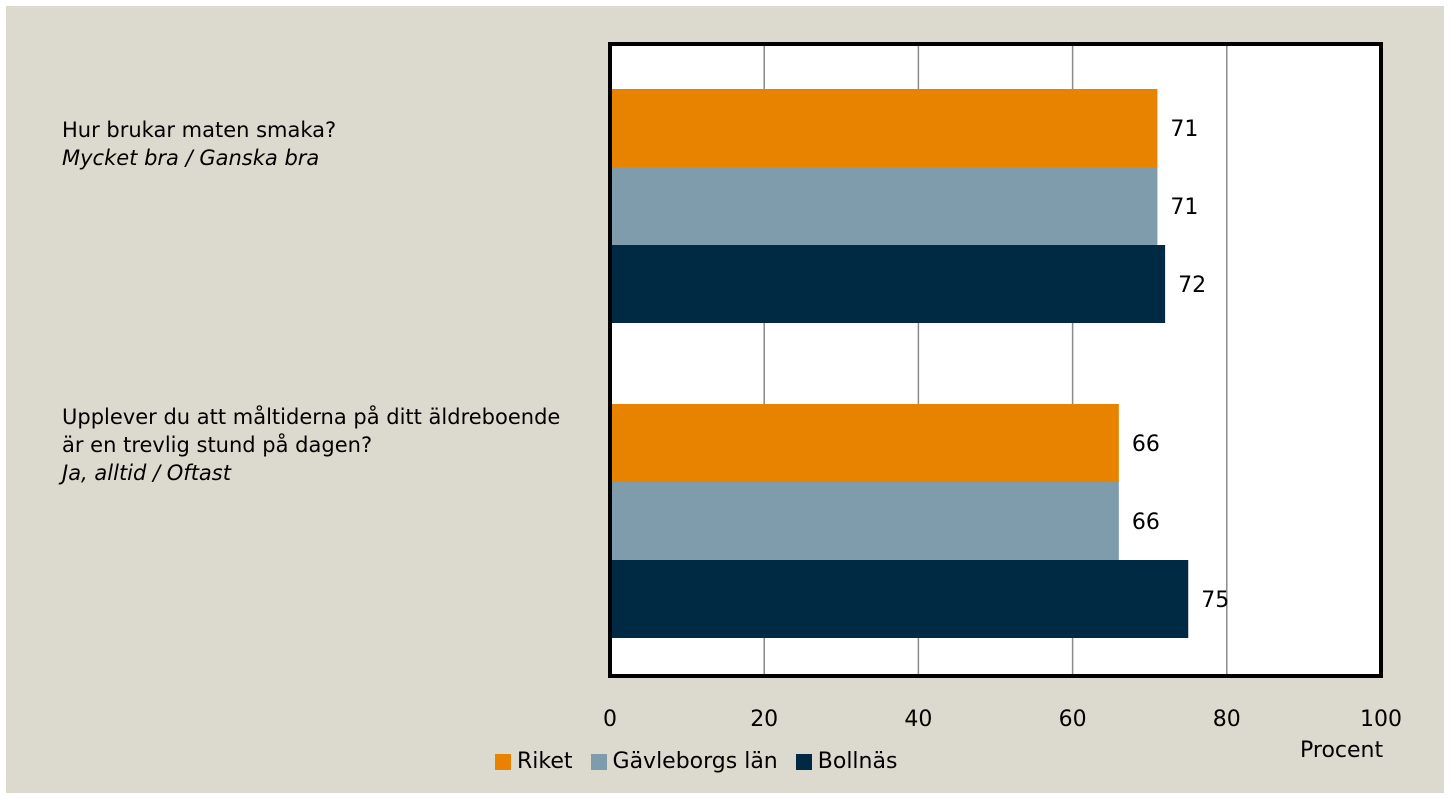 The image size is (1450, 798). I want to click on x-tick-label-4: 80, so click(1227, 719).